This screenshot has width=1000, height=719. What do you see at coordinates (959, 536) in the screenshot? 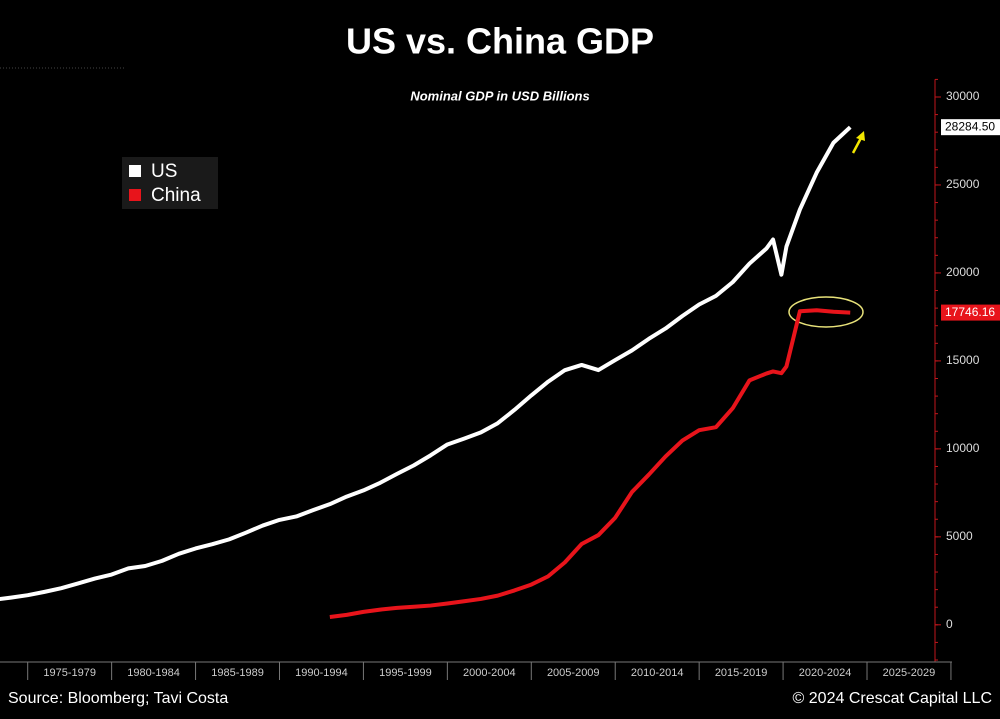
I see `y-tick-label: 5000` at bounding box center [959, 536].